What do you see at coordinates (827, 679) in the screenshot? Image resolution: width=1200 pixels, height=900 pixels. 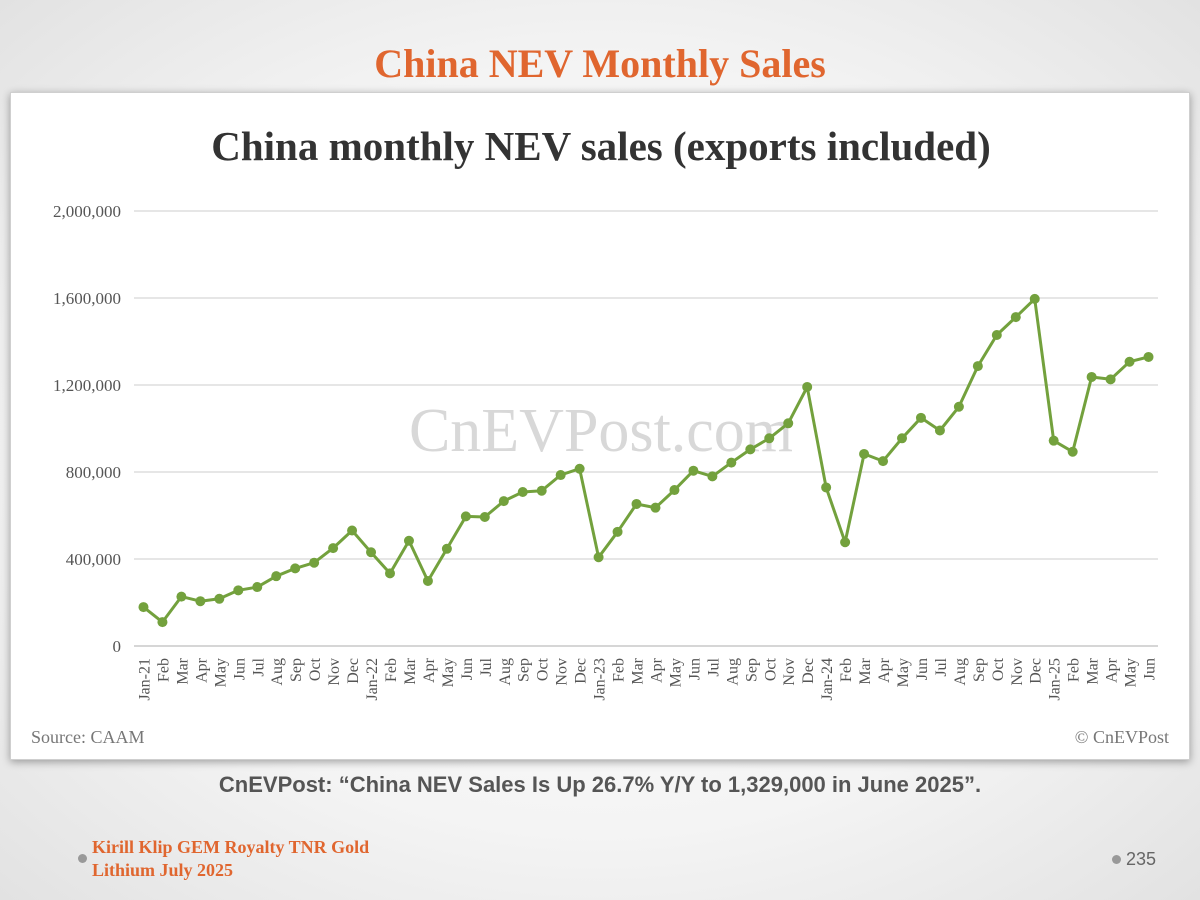 I see `x-tick-label: Jan-24` at bounding box center [827, 679].